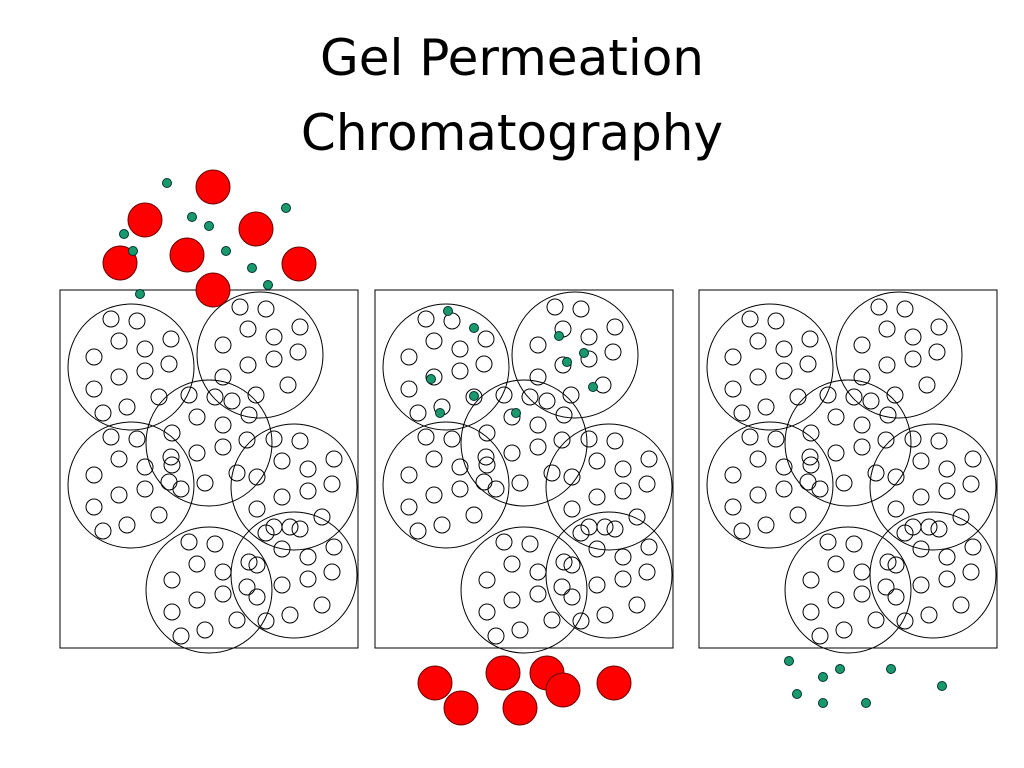 Image resolution: width=1024 pixels, height=768 pixels. Describe the element at coordinates (512, 58) in the screenshot. I see `title-line: Gel Permeation` at that location.